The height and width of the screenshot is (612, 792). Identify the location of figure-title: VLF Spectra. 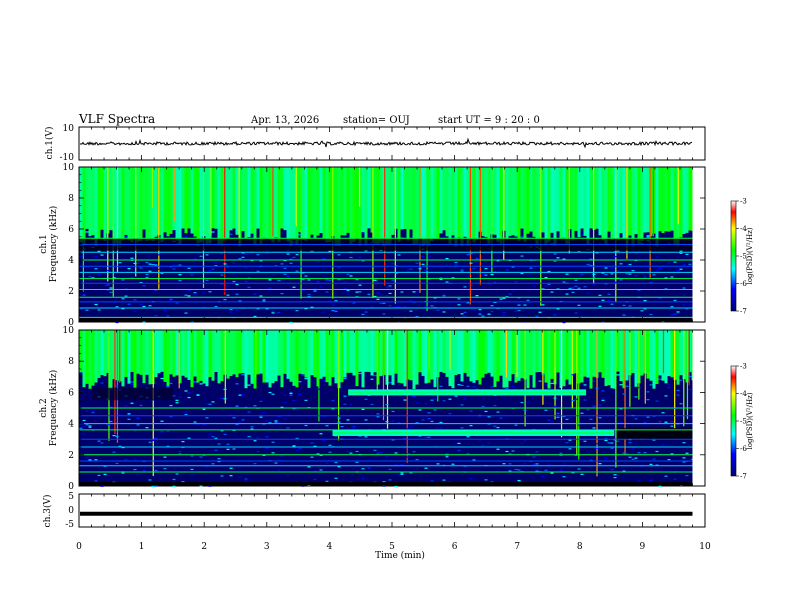
(116, 119).